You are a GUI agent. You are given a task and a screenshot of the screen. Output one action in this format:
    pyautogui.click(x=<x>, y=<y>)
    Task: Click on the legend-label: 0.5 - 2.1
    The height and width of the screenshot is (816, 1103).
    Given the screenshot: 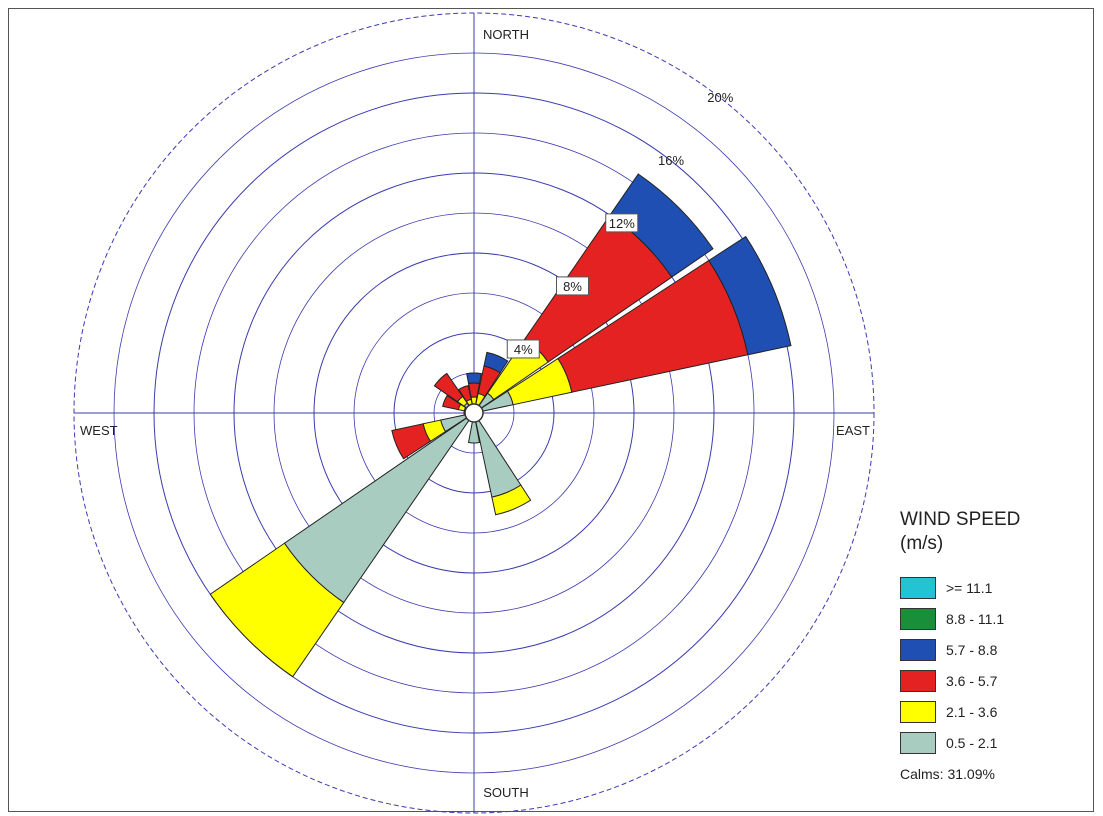 What is the action you would take?
    pyautogui.click(x=972, y=742)
    